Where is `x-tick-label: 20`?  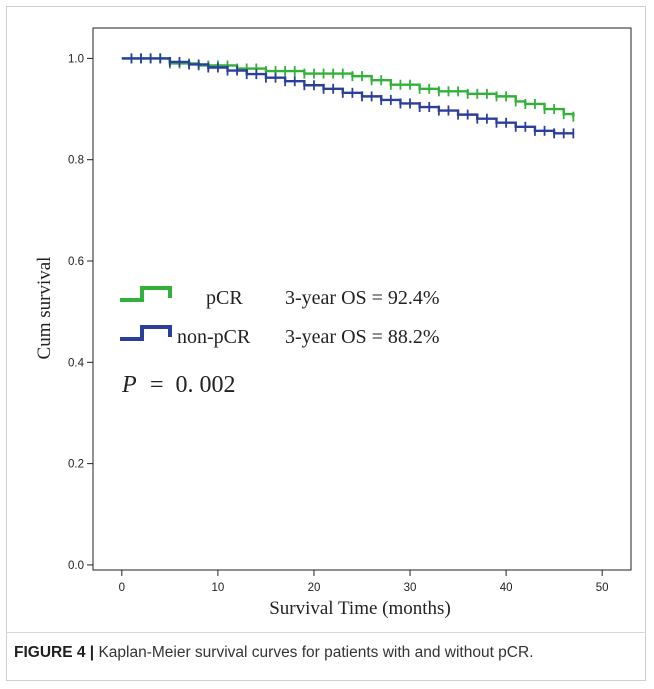 x-tick-label: 20 is located at coordinates (314, 588).